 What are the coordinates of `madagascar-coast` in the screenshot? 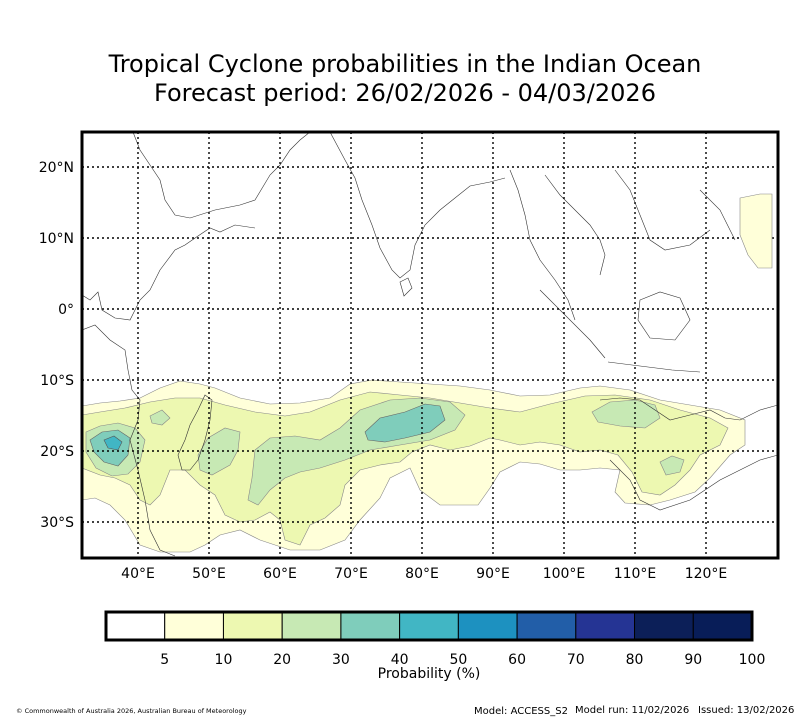 It's located at (195, 432).